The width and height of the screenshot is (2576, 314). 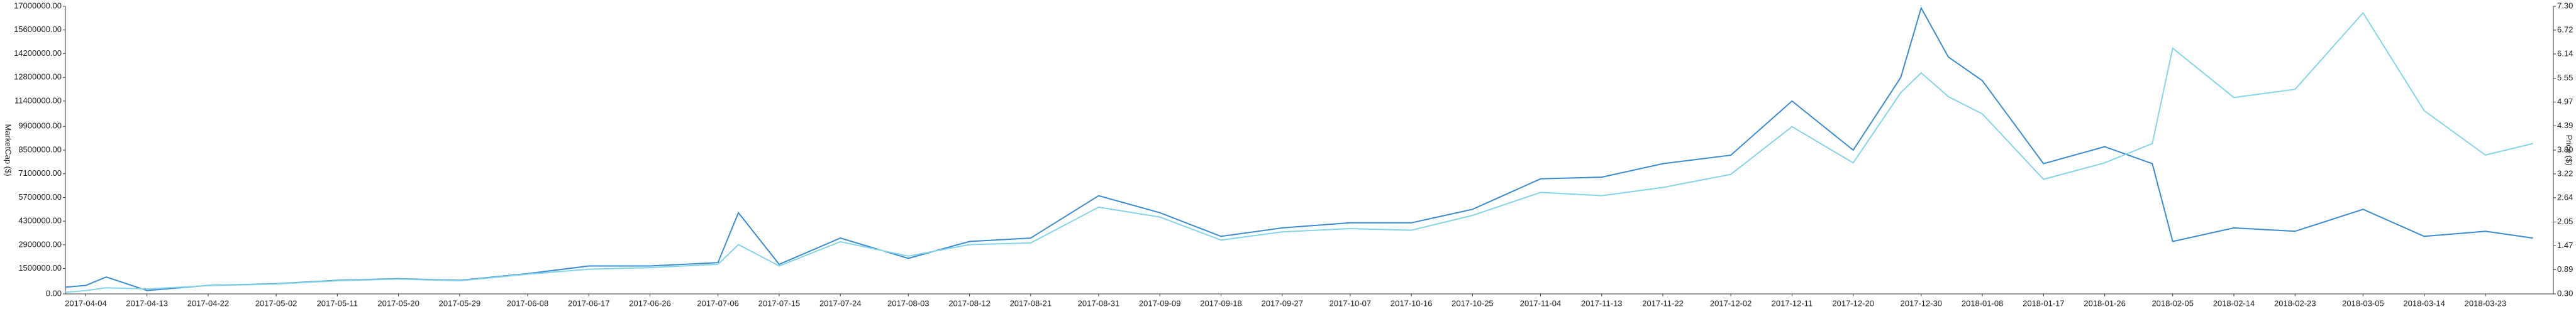 What do you see at coordinates (1541, 303) in the screenshot?
I see `x-tick-label: 2017-11-04` at bounding box center [1541, 303].